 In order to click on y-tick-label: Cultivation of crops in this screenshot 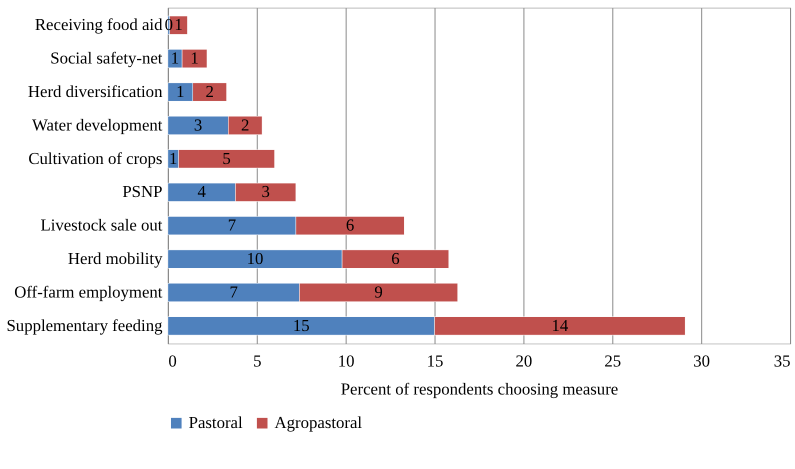, I will do `click(95, 158)`.